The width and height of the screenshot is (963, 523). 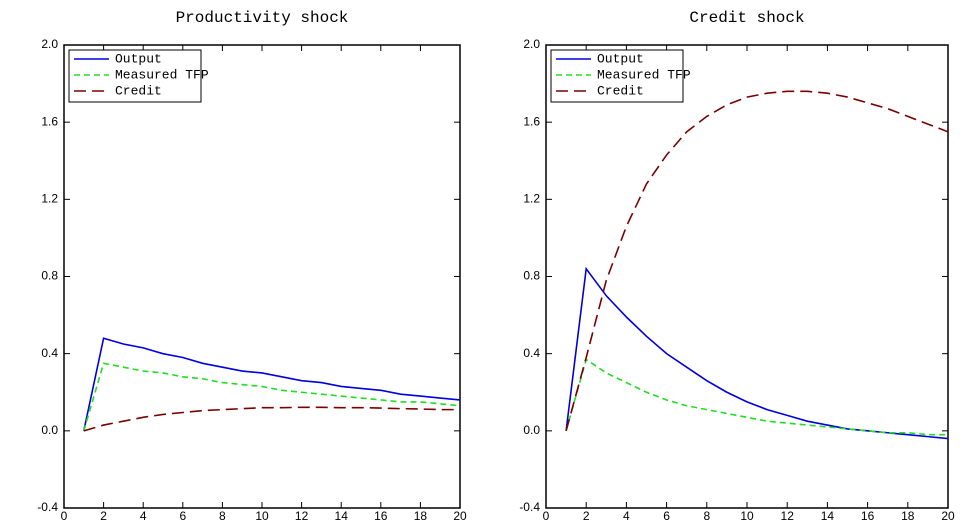 What do you see at coordinates (262, 18) in the screenshot?
I see `chart-title: Productivity shock` at bounding box center [262, 18].